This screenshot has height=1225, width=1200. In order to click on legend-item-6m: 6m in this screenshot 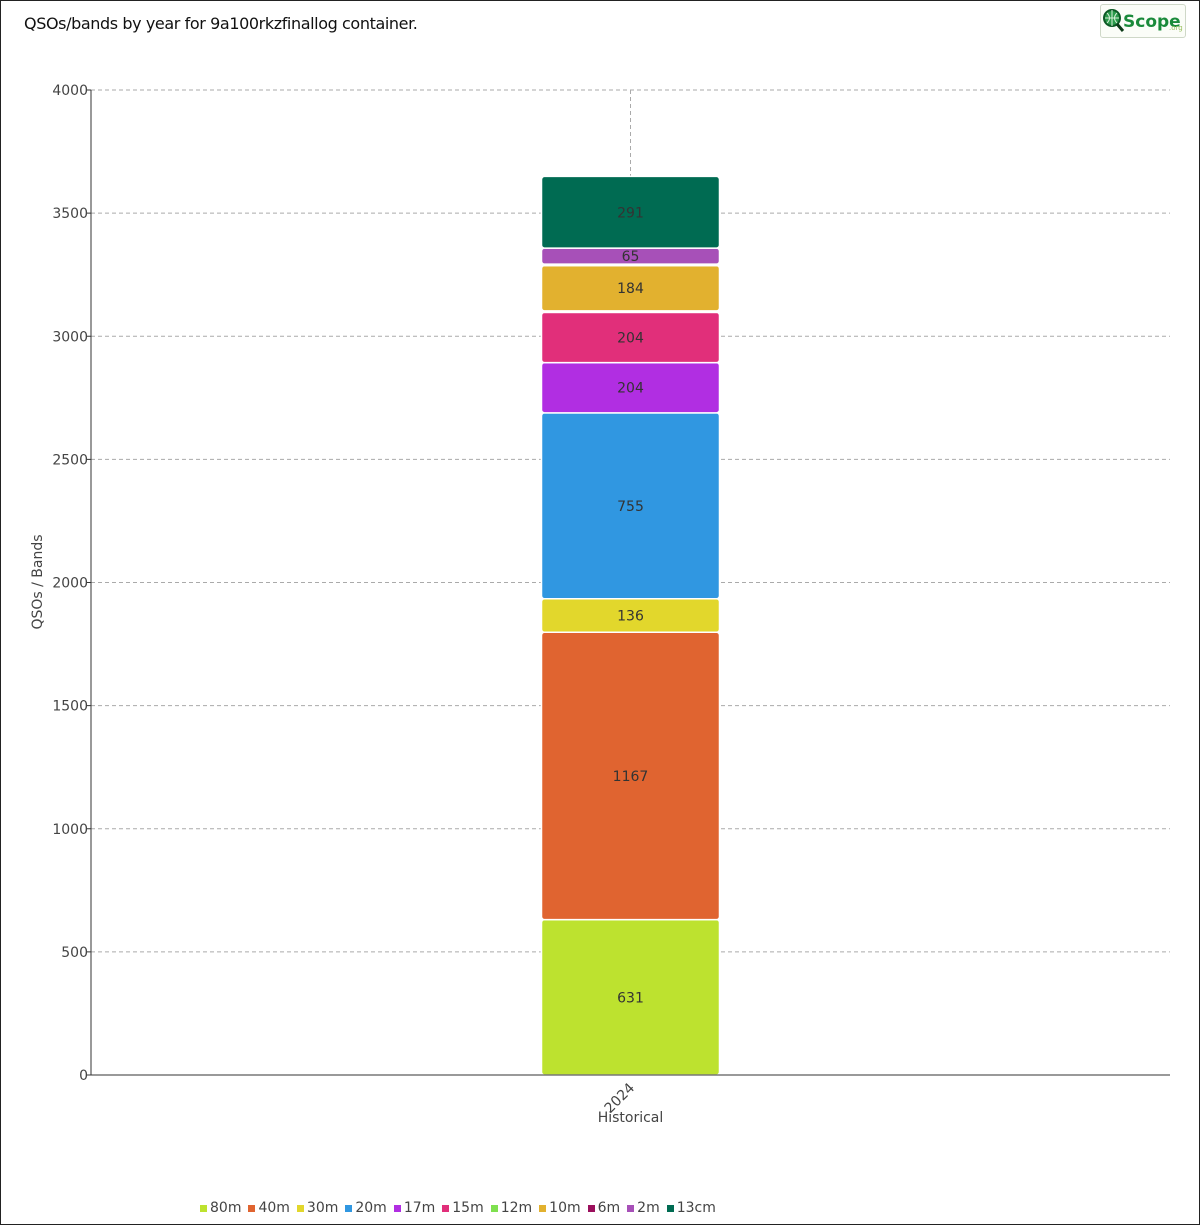, I will do `click(604, 1208)`.